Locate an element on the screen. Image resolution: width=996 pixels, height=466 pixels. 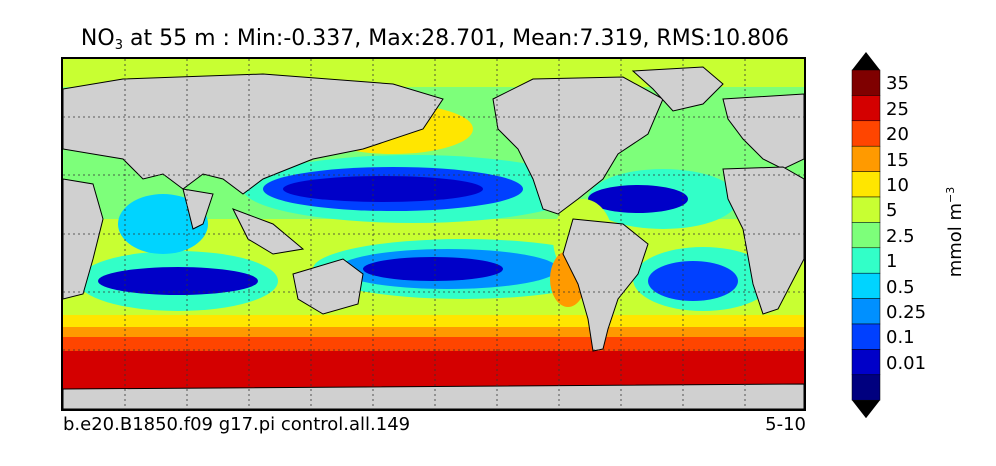
band-yellow is located at coordinates (433, 320).